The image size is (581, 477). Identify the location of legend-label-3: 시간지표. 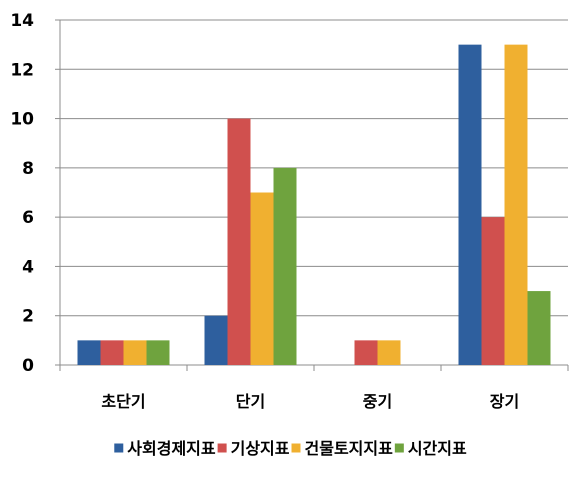
(437, 448).